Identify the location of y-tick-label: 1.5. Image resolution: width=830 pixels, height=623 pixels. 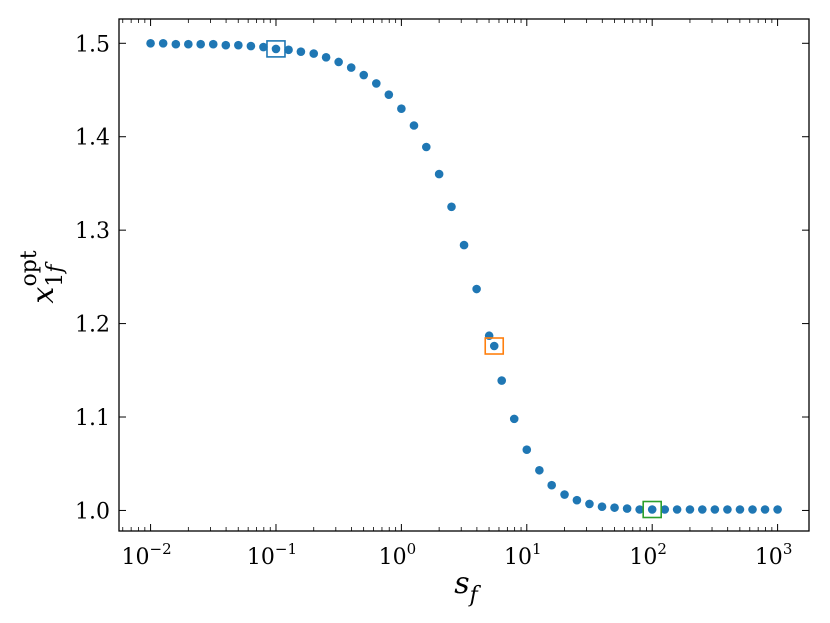
(92, 44).